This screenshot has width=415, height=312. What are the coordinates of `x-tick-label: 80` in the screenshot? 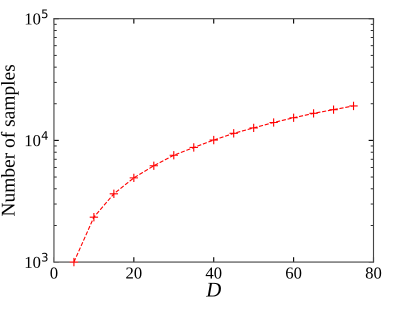 It's located at (374, 273).